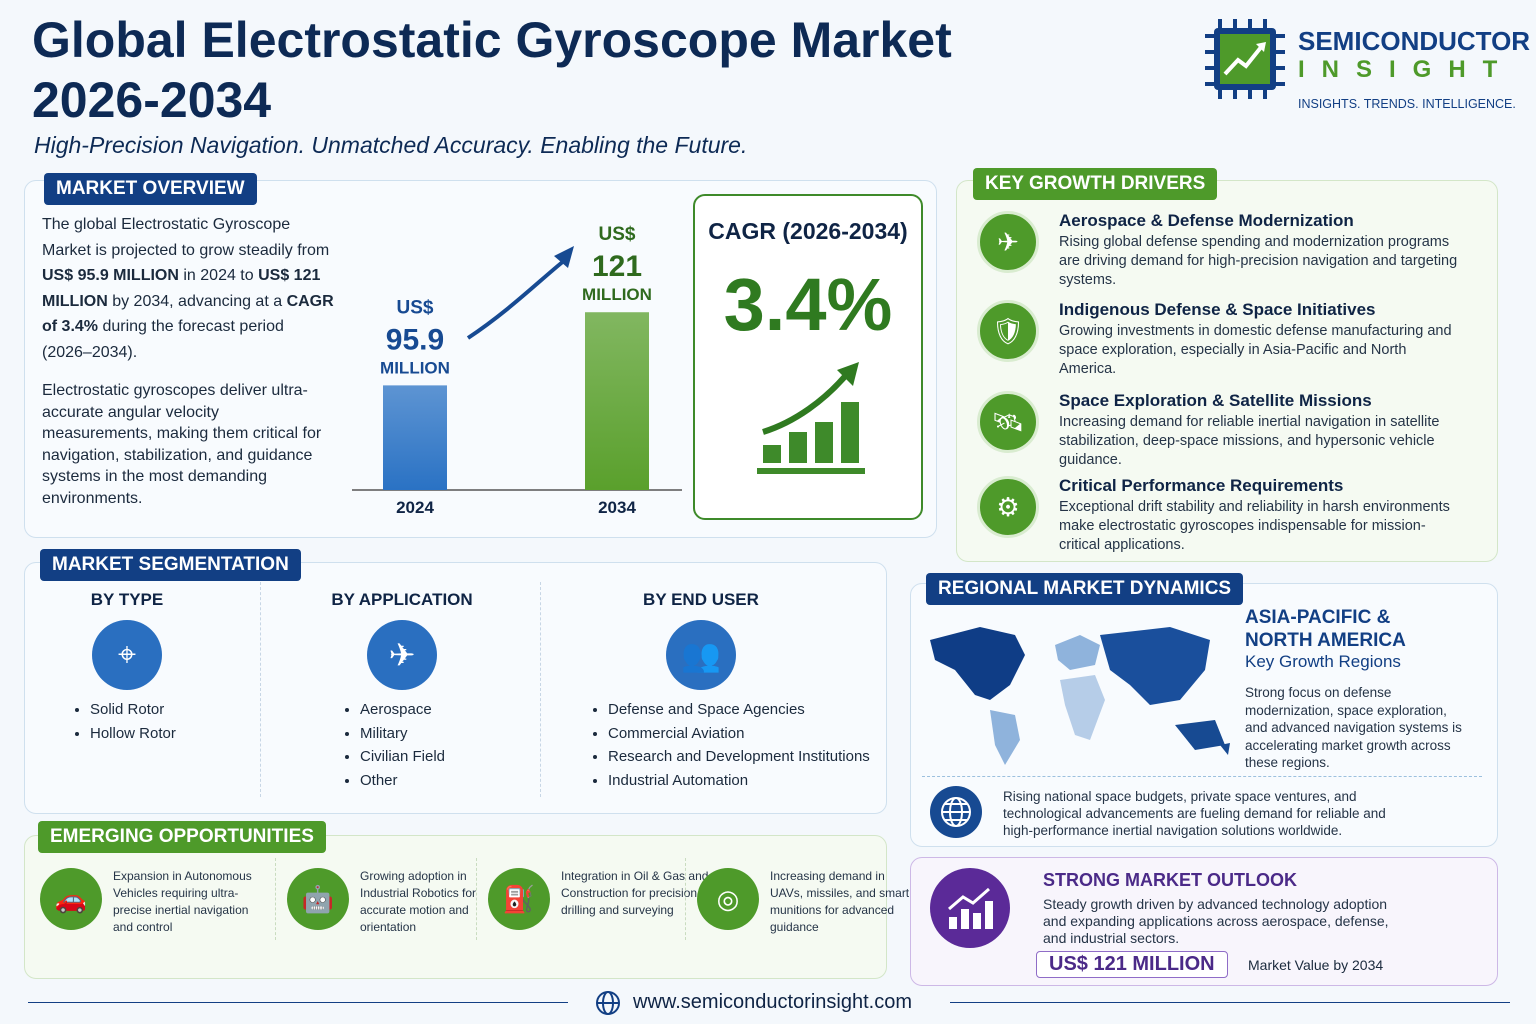 Image resolution: width=1536 pixels, height=1024 pixels. I want to click on driver-icon: 🛡, so click(1008, 331).